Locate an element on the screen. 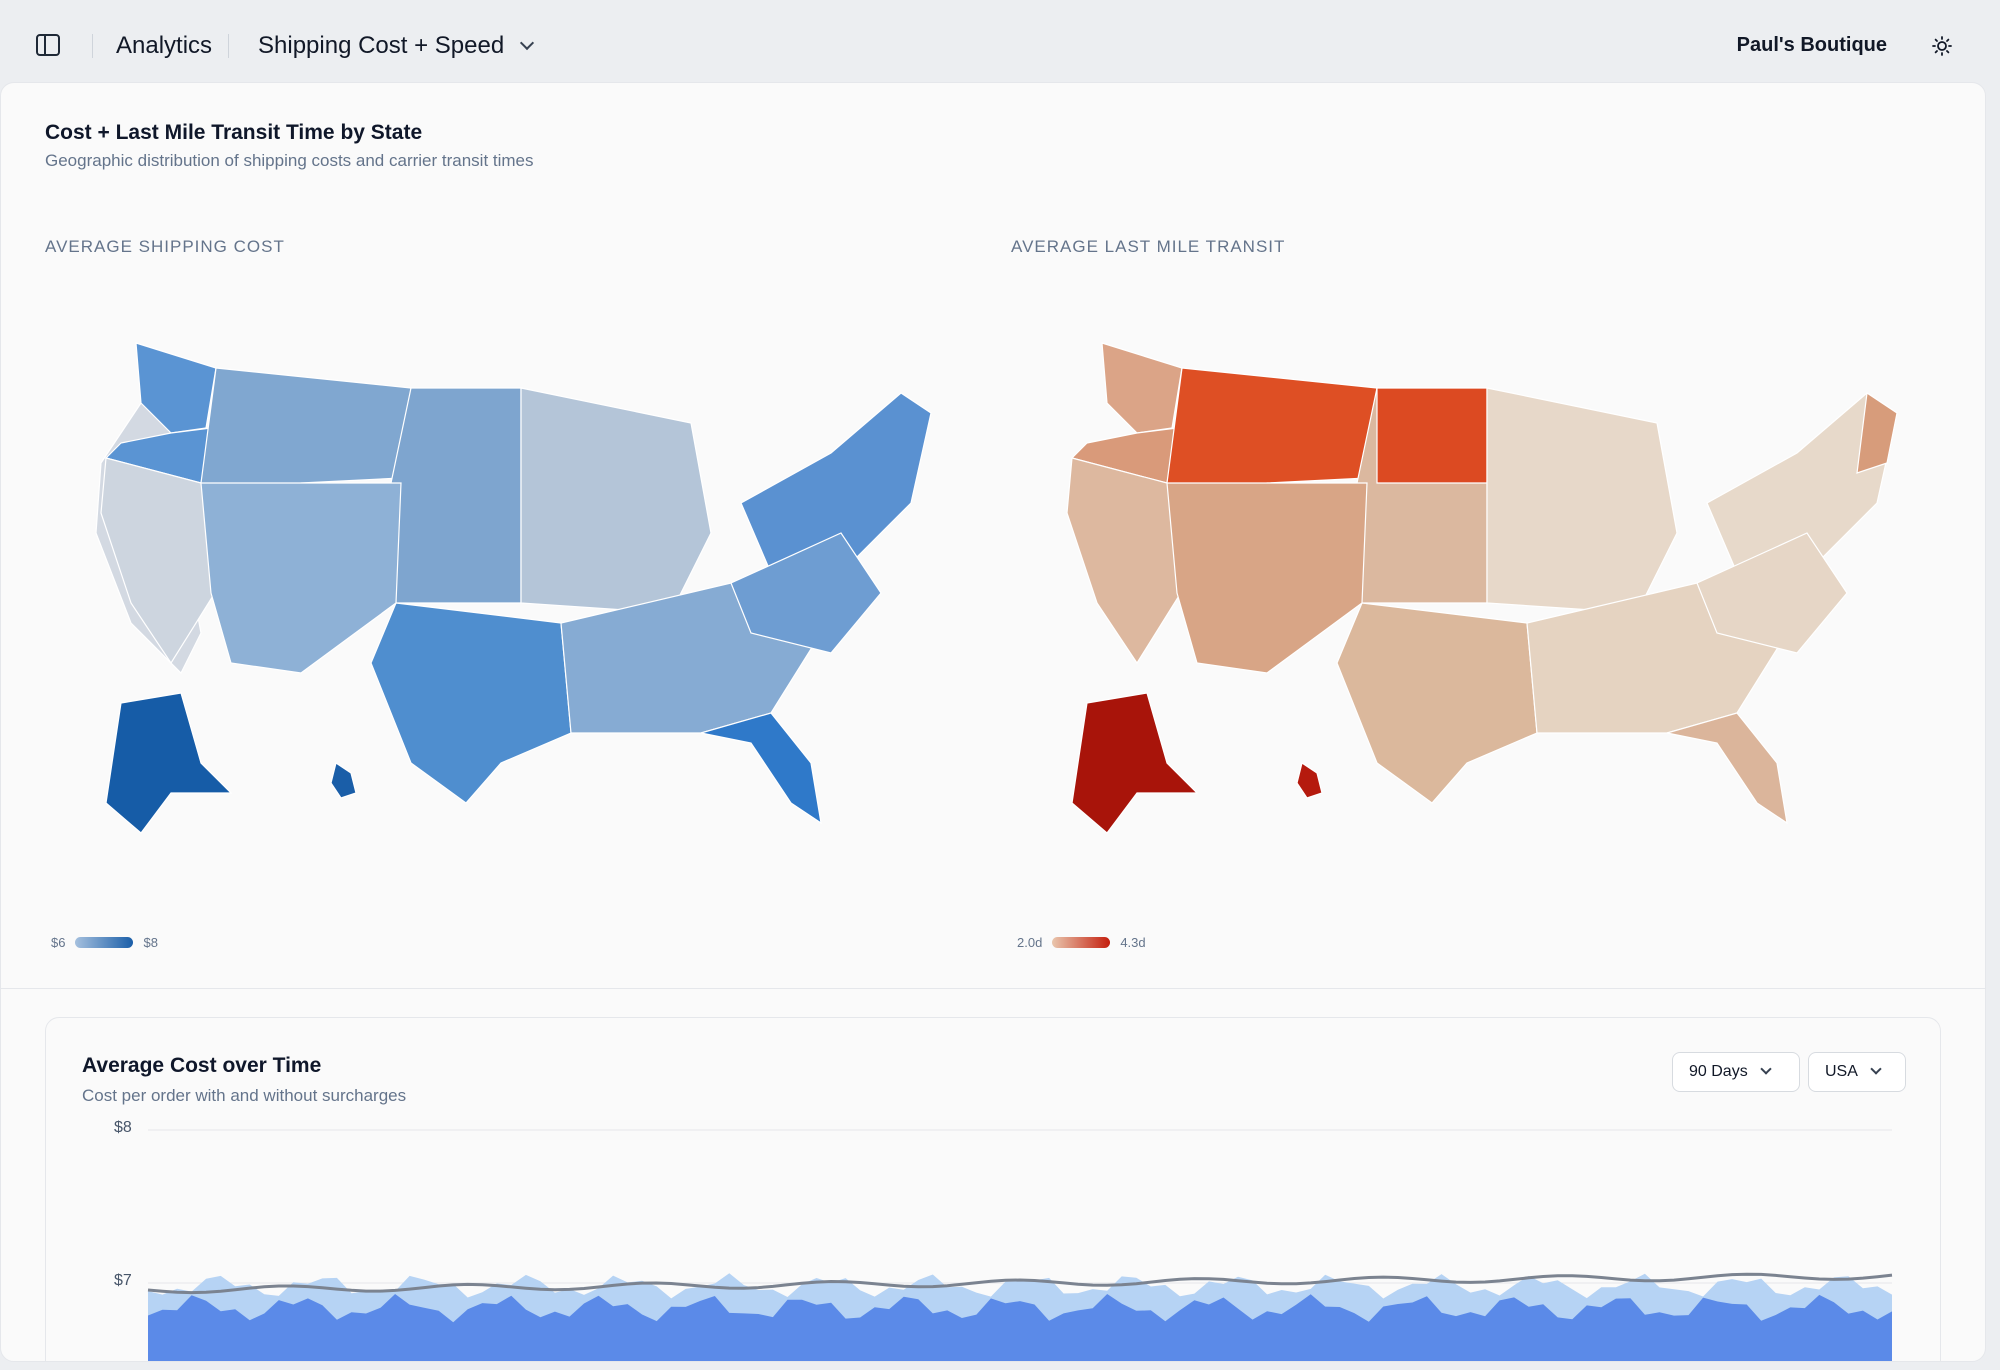 This screenshot has height=1370, width=2000. transit-legend-gradient is located at coordinates (1081, 942).